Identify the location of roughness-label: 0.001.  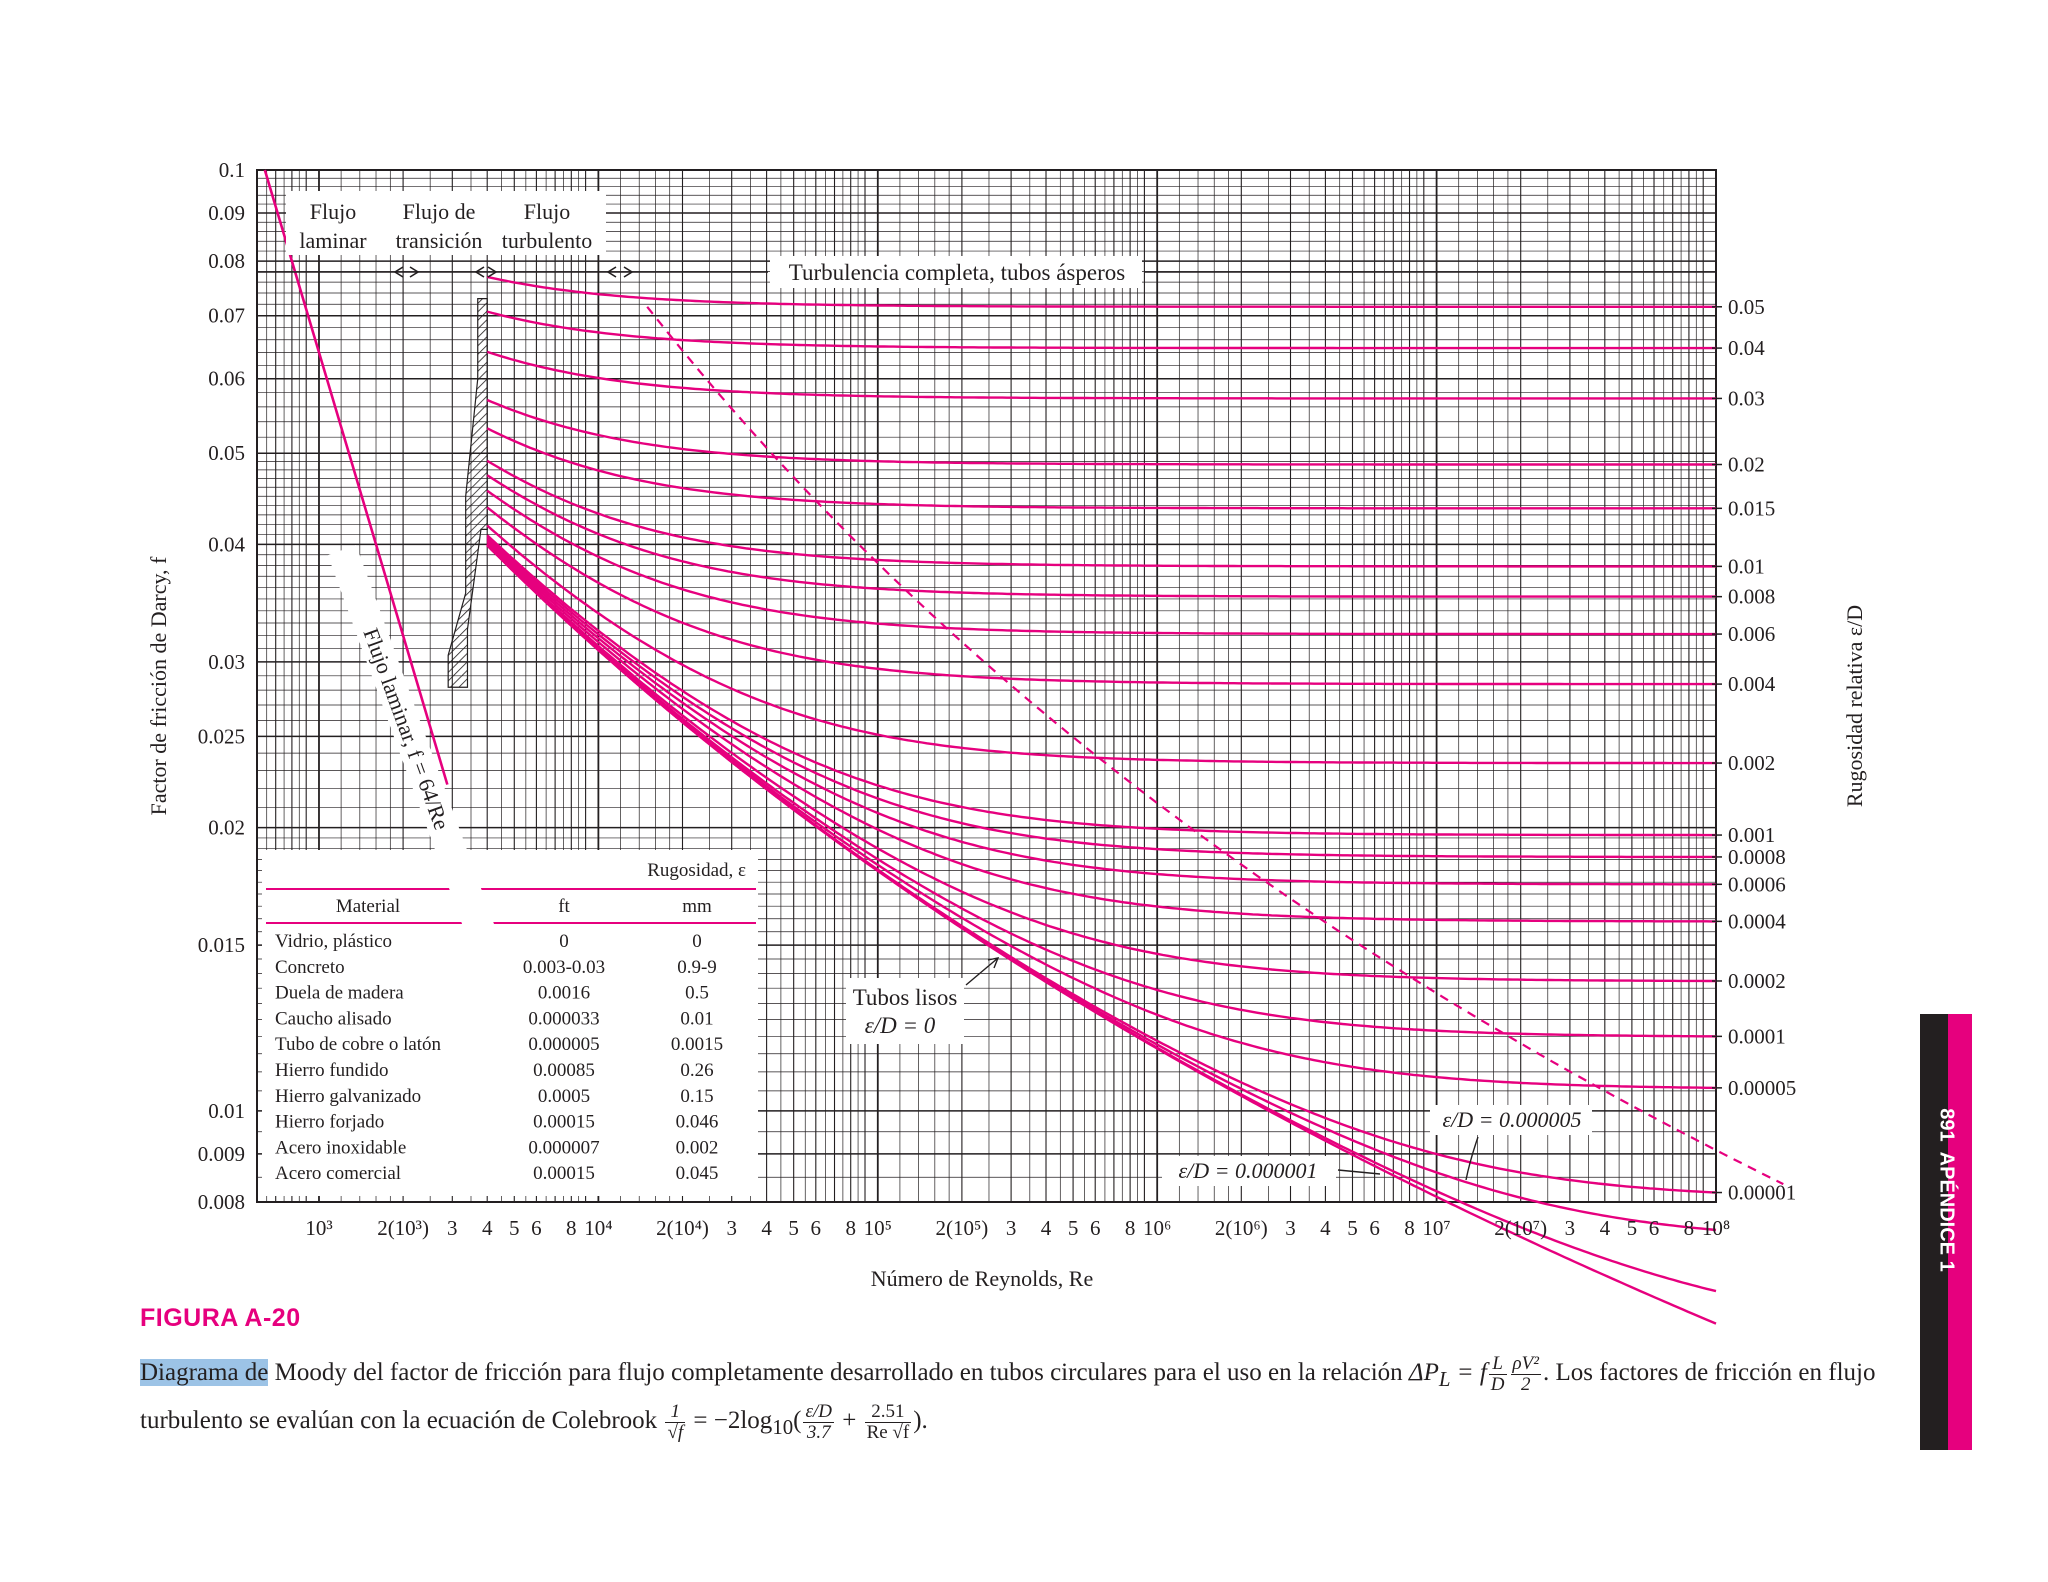
(1751, 835).